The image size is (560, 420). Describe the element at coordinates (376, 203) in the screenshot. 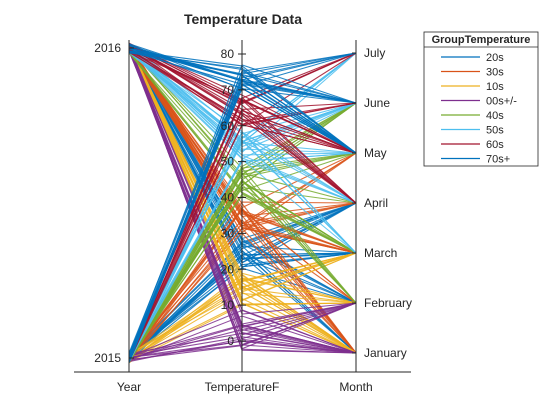

I see `tick-label: April` at that location.